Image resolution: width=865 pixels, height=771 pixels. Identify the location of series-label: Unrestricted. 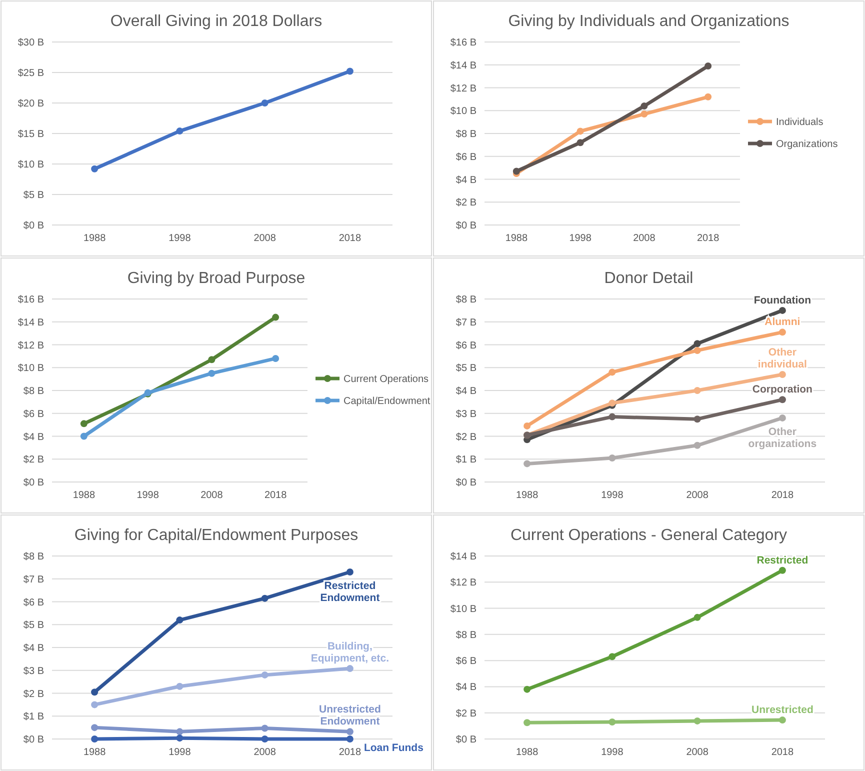
(783, 710).